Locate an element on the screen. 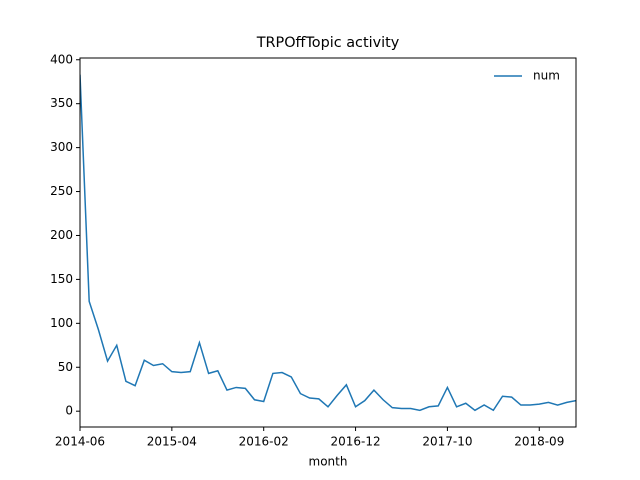 The width and height of the screenshot is (640, 480). chart-title: TRPOffTopic activity is located at coordinates (328, 43).